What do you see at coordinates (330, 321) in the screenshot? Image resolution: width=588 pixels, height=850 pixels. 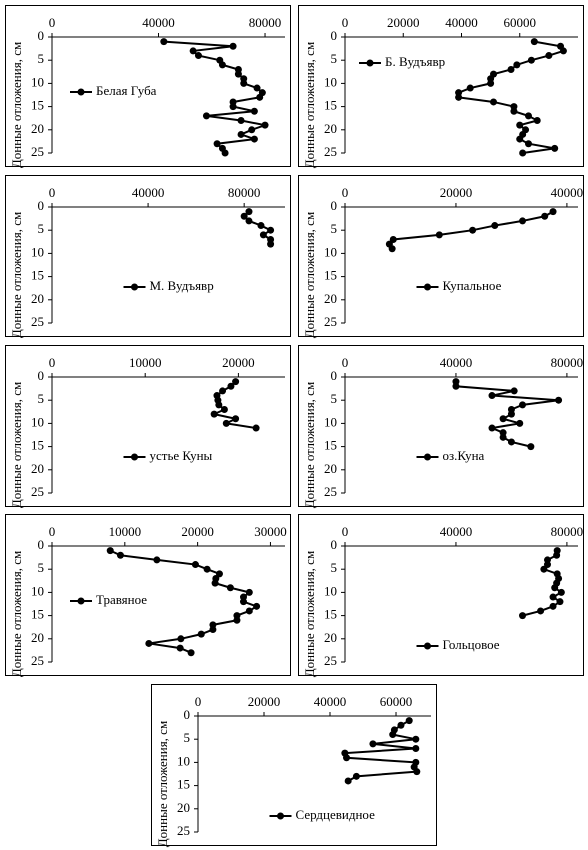 I see `y-tick-label: 25` at bounding box center [330, 321].